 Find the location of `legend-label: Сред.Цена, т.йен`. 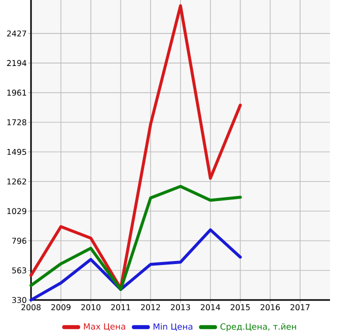

legend-label: Сред.Цена, т.йен is located at coordinates (258, 327).